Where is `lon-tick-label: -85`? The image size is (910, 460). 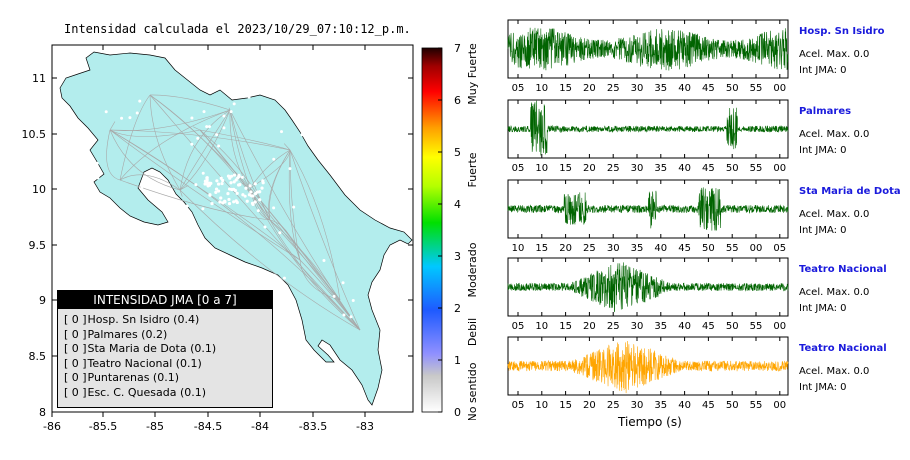
lon-tick-label: -85 is located at coordinates (155, 426).